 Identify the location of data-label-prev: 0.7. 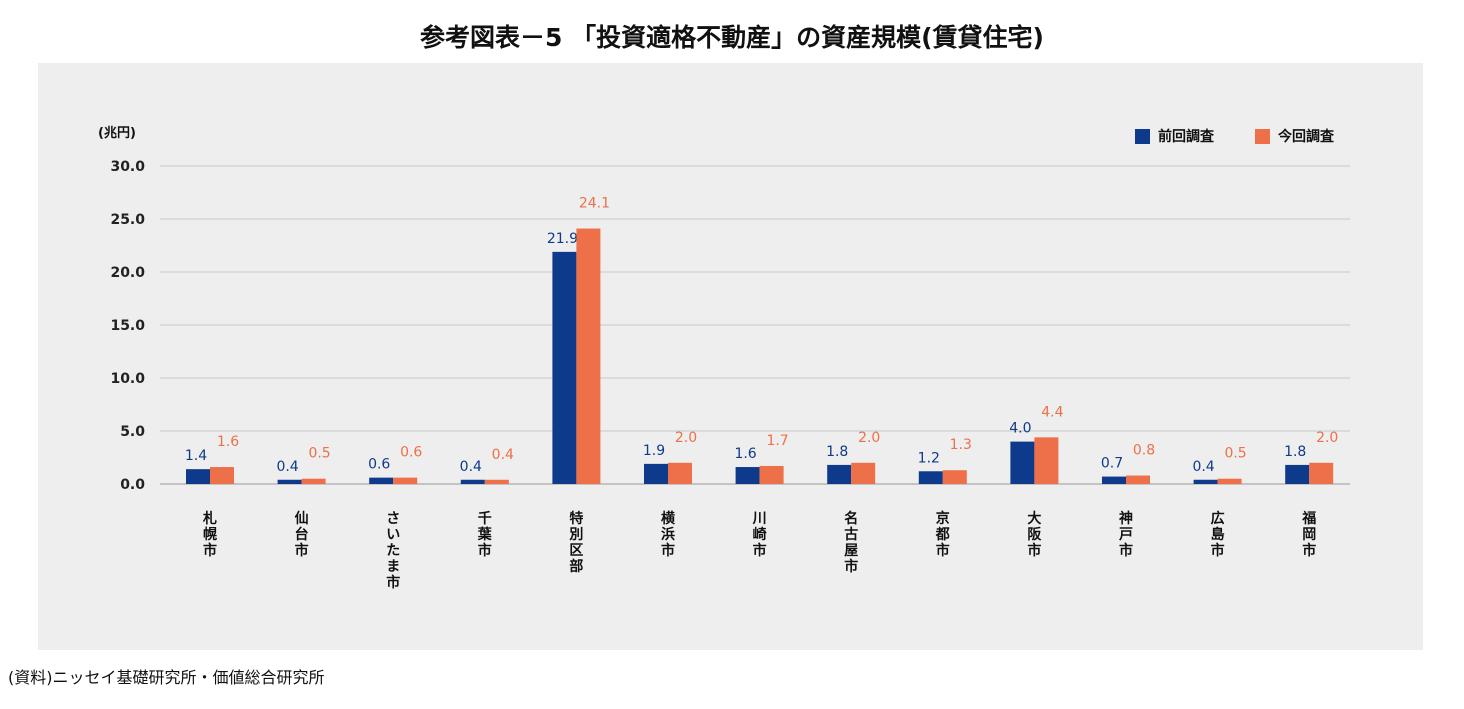
(1112, 464).